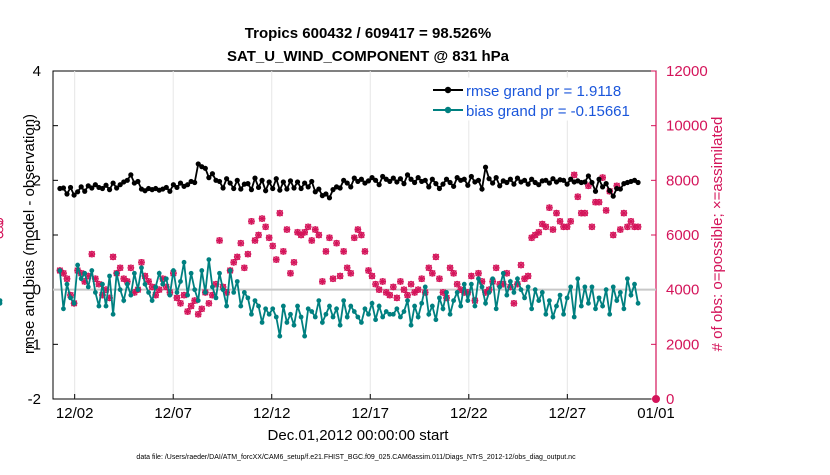 The image size is (830, 475). I want to click on y-tick-label-right: 10000, so click(687, 126).